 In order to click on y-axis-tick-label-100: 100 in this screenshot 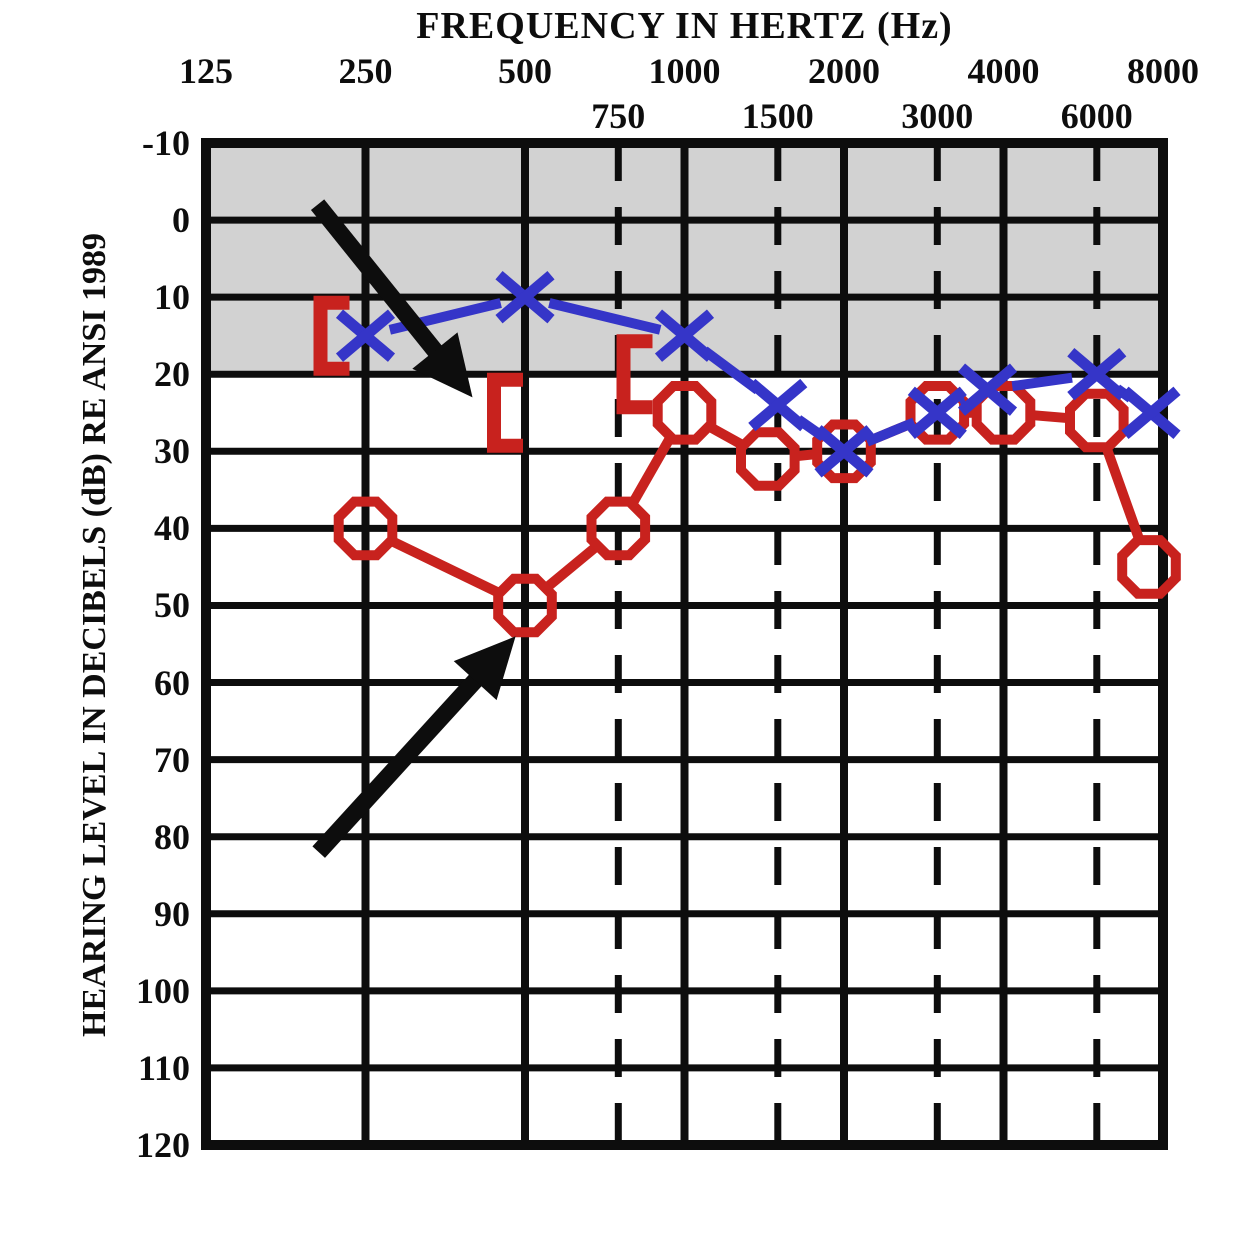, I will do `click(163, 990)`.